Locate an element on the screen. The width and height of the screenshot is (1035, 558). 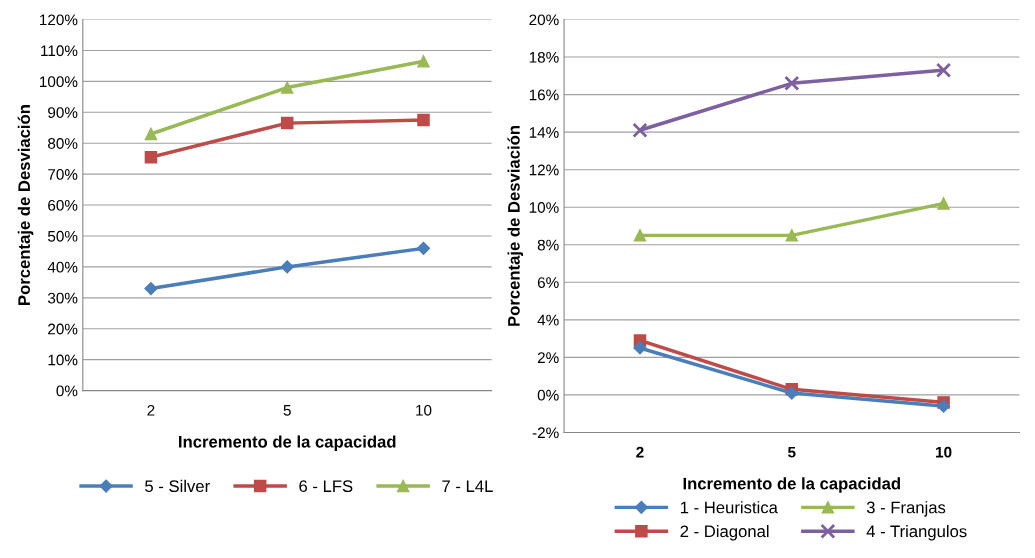
y-tick-label: 110% is located at coordinates (59, 51).